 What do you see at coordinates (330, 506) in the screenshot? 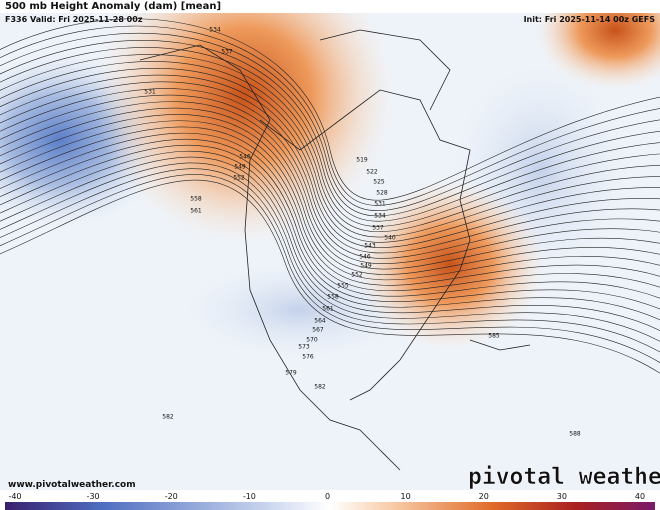
I see `colorbar` at bounding box center [330, 506].